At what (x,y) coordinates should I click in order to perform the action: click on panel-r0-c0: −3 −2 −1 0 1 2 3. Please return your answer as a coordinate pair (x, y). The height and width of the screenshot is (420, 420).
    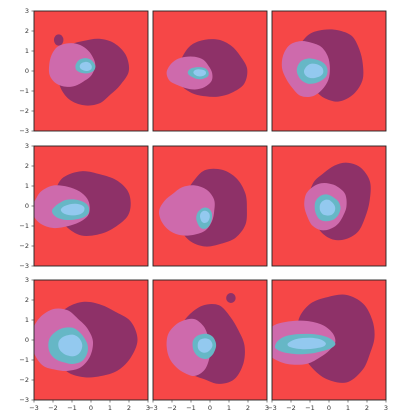
    Looking at the image, I should click on (84, 71).